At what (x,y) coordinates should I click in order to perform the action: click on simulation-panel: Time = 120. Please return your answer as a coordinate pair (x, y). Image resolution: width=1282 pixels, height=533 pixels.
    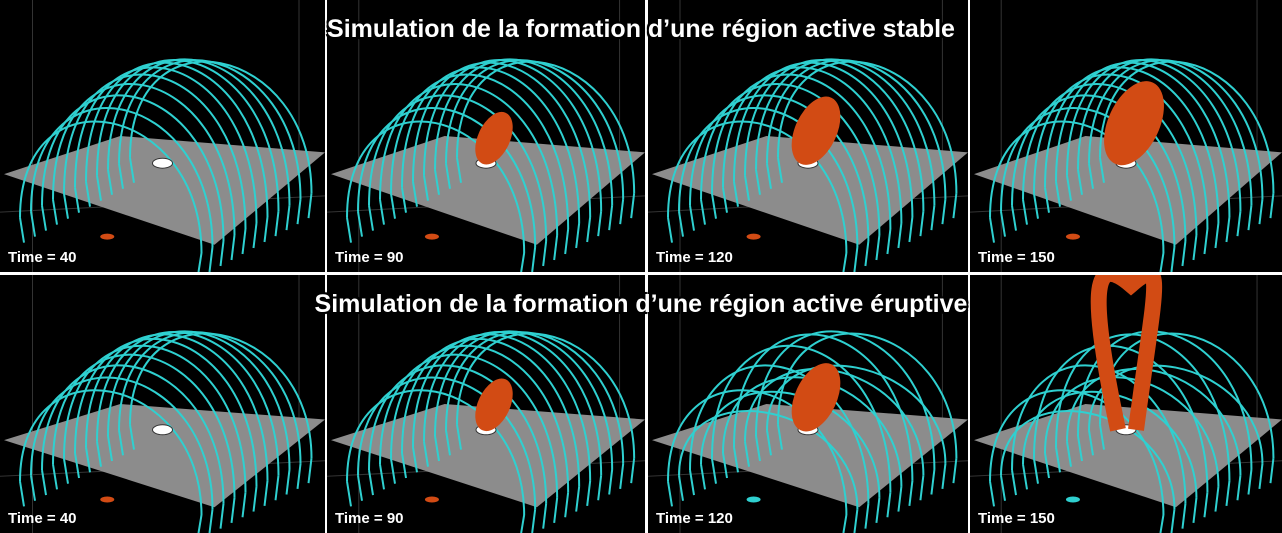
    Looking at the image, I should click on (808, 404).